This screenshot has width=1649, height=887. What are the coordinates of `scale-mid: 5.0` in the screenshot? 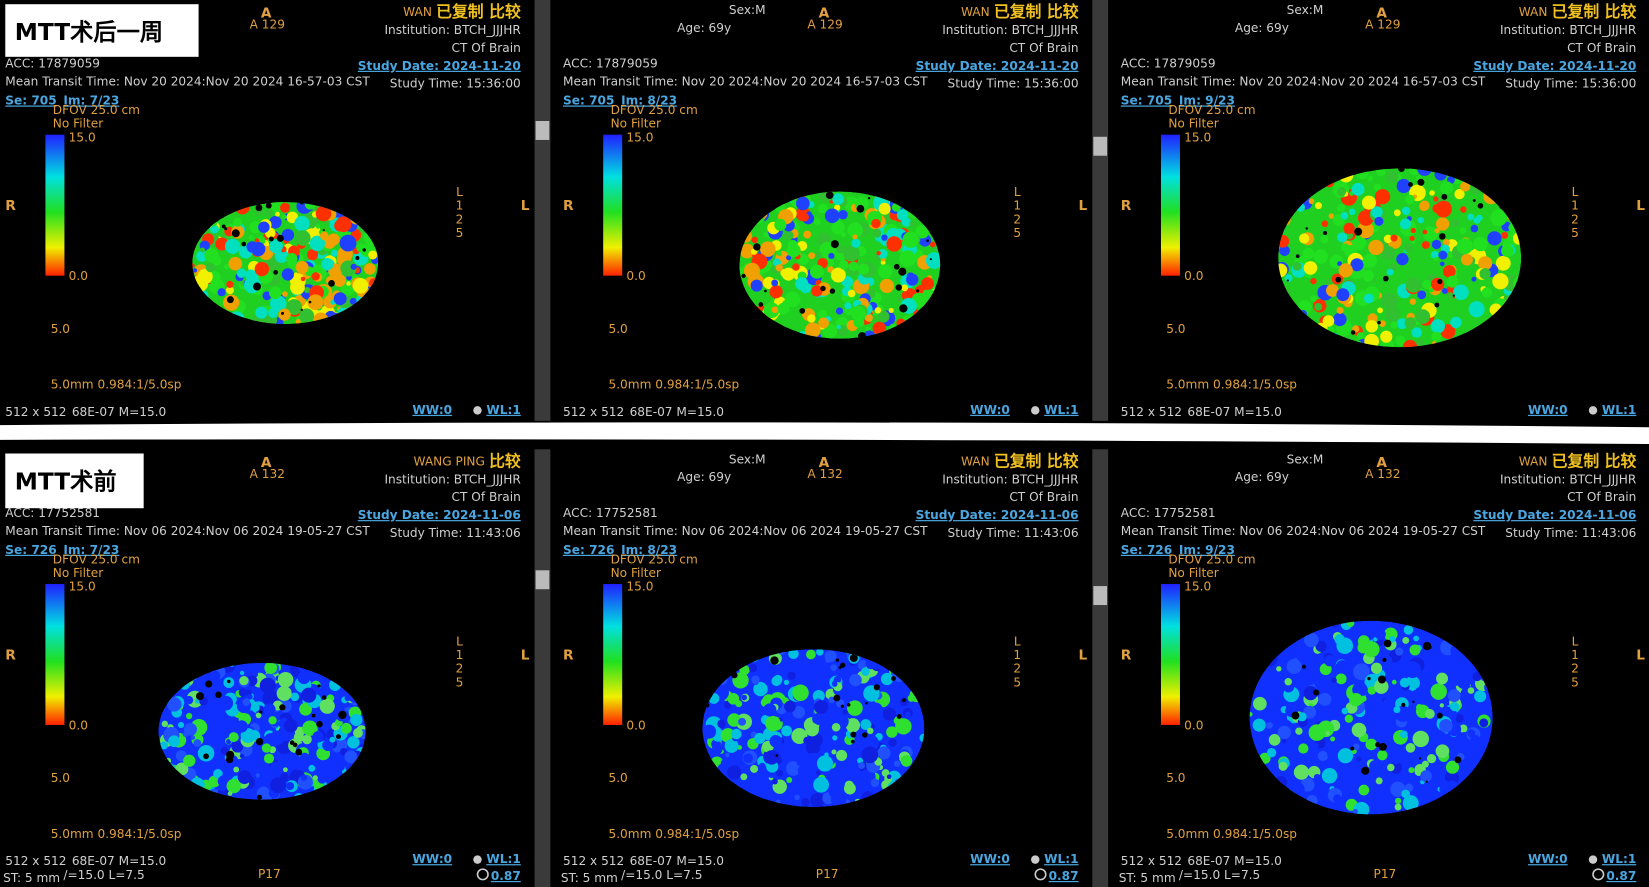 It's located at (60, 778).